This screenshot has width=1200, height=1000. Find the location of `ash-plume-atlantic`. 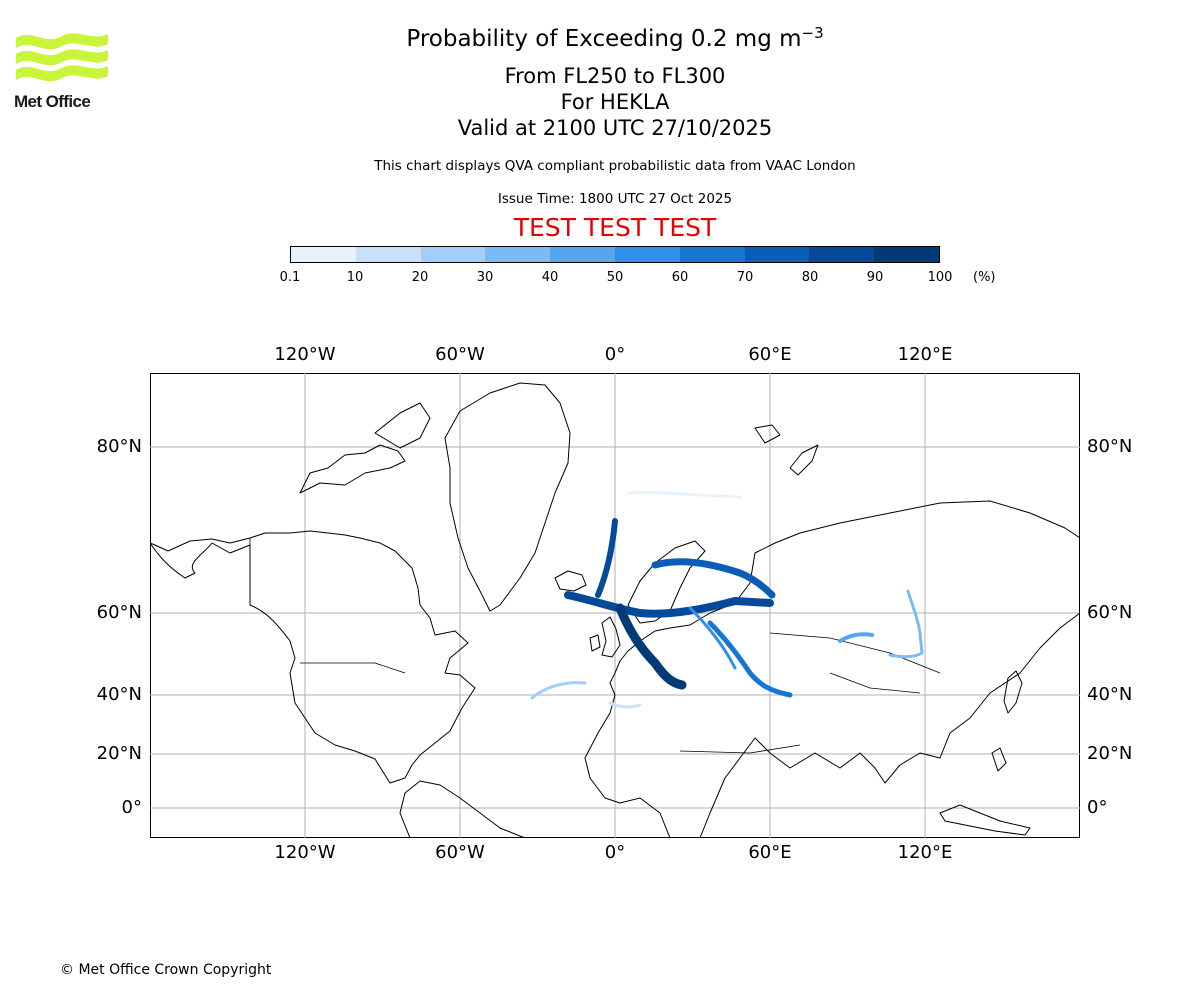

ash-plume-atlantic is located at coordinates (558, 690).